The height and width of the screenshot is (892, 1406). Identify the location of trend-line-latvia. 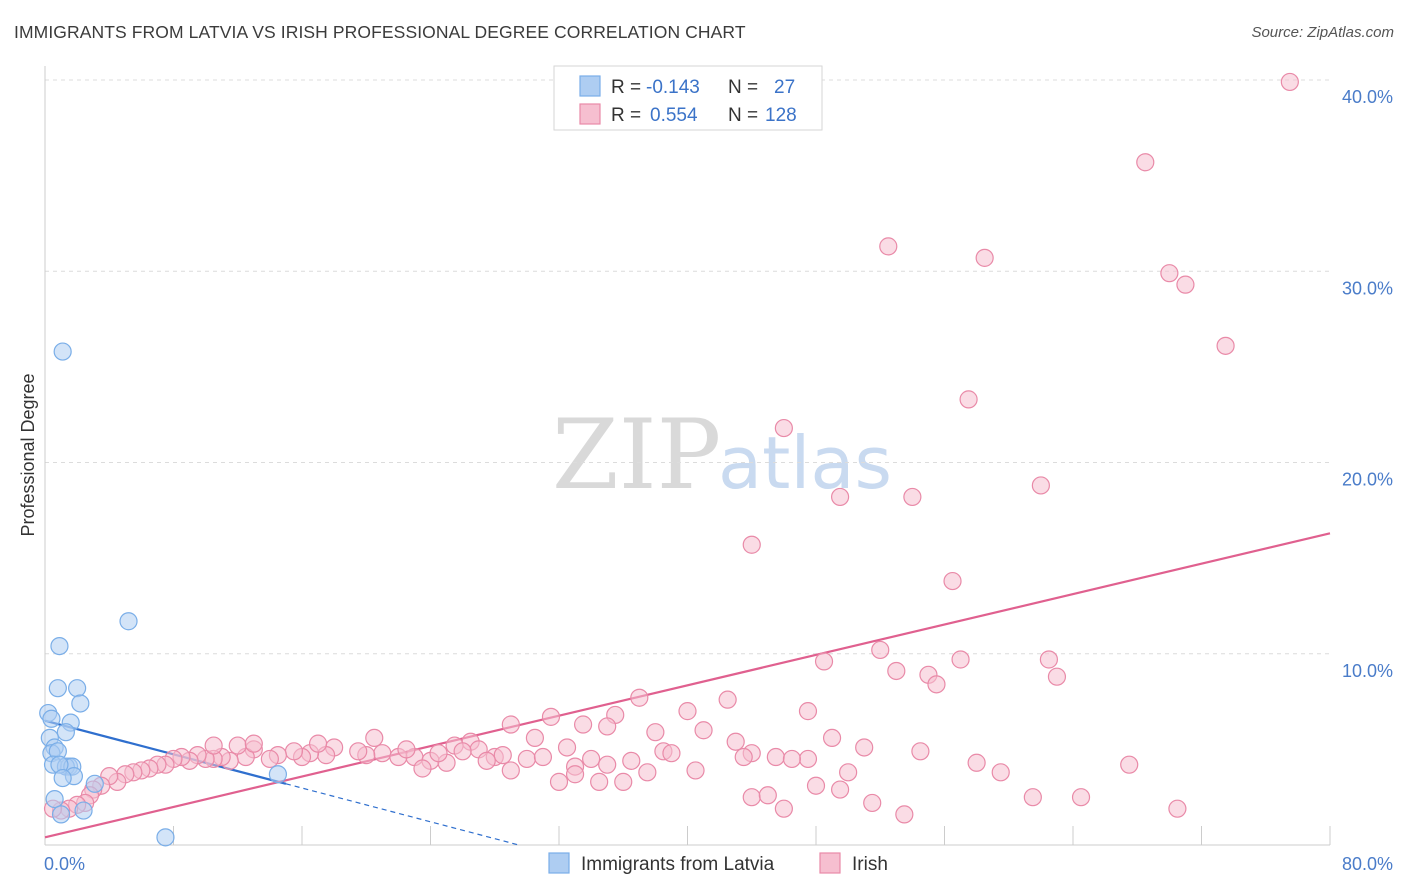
(165, 752).